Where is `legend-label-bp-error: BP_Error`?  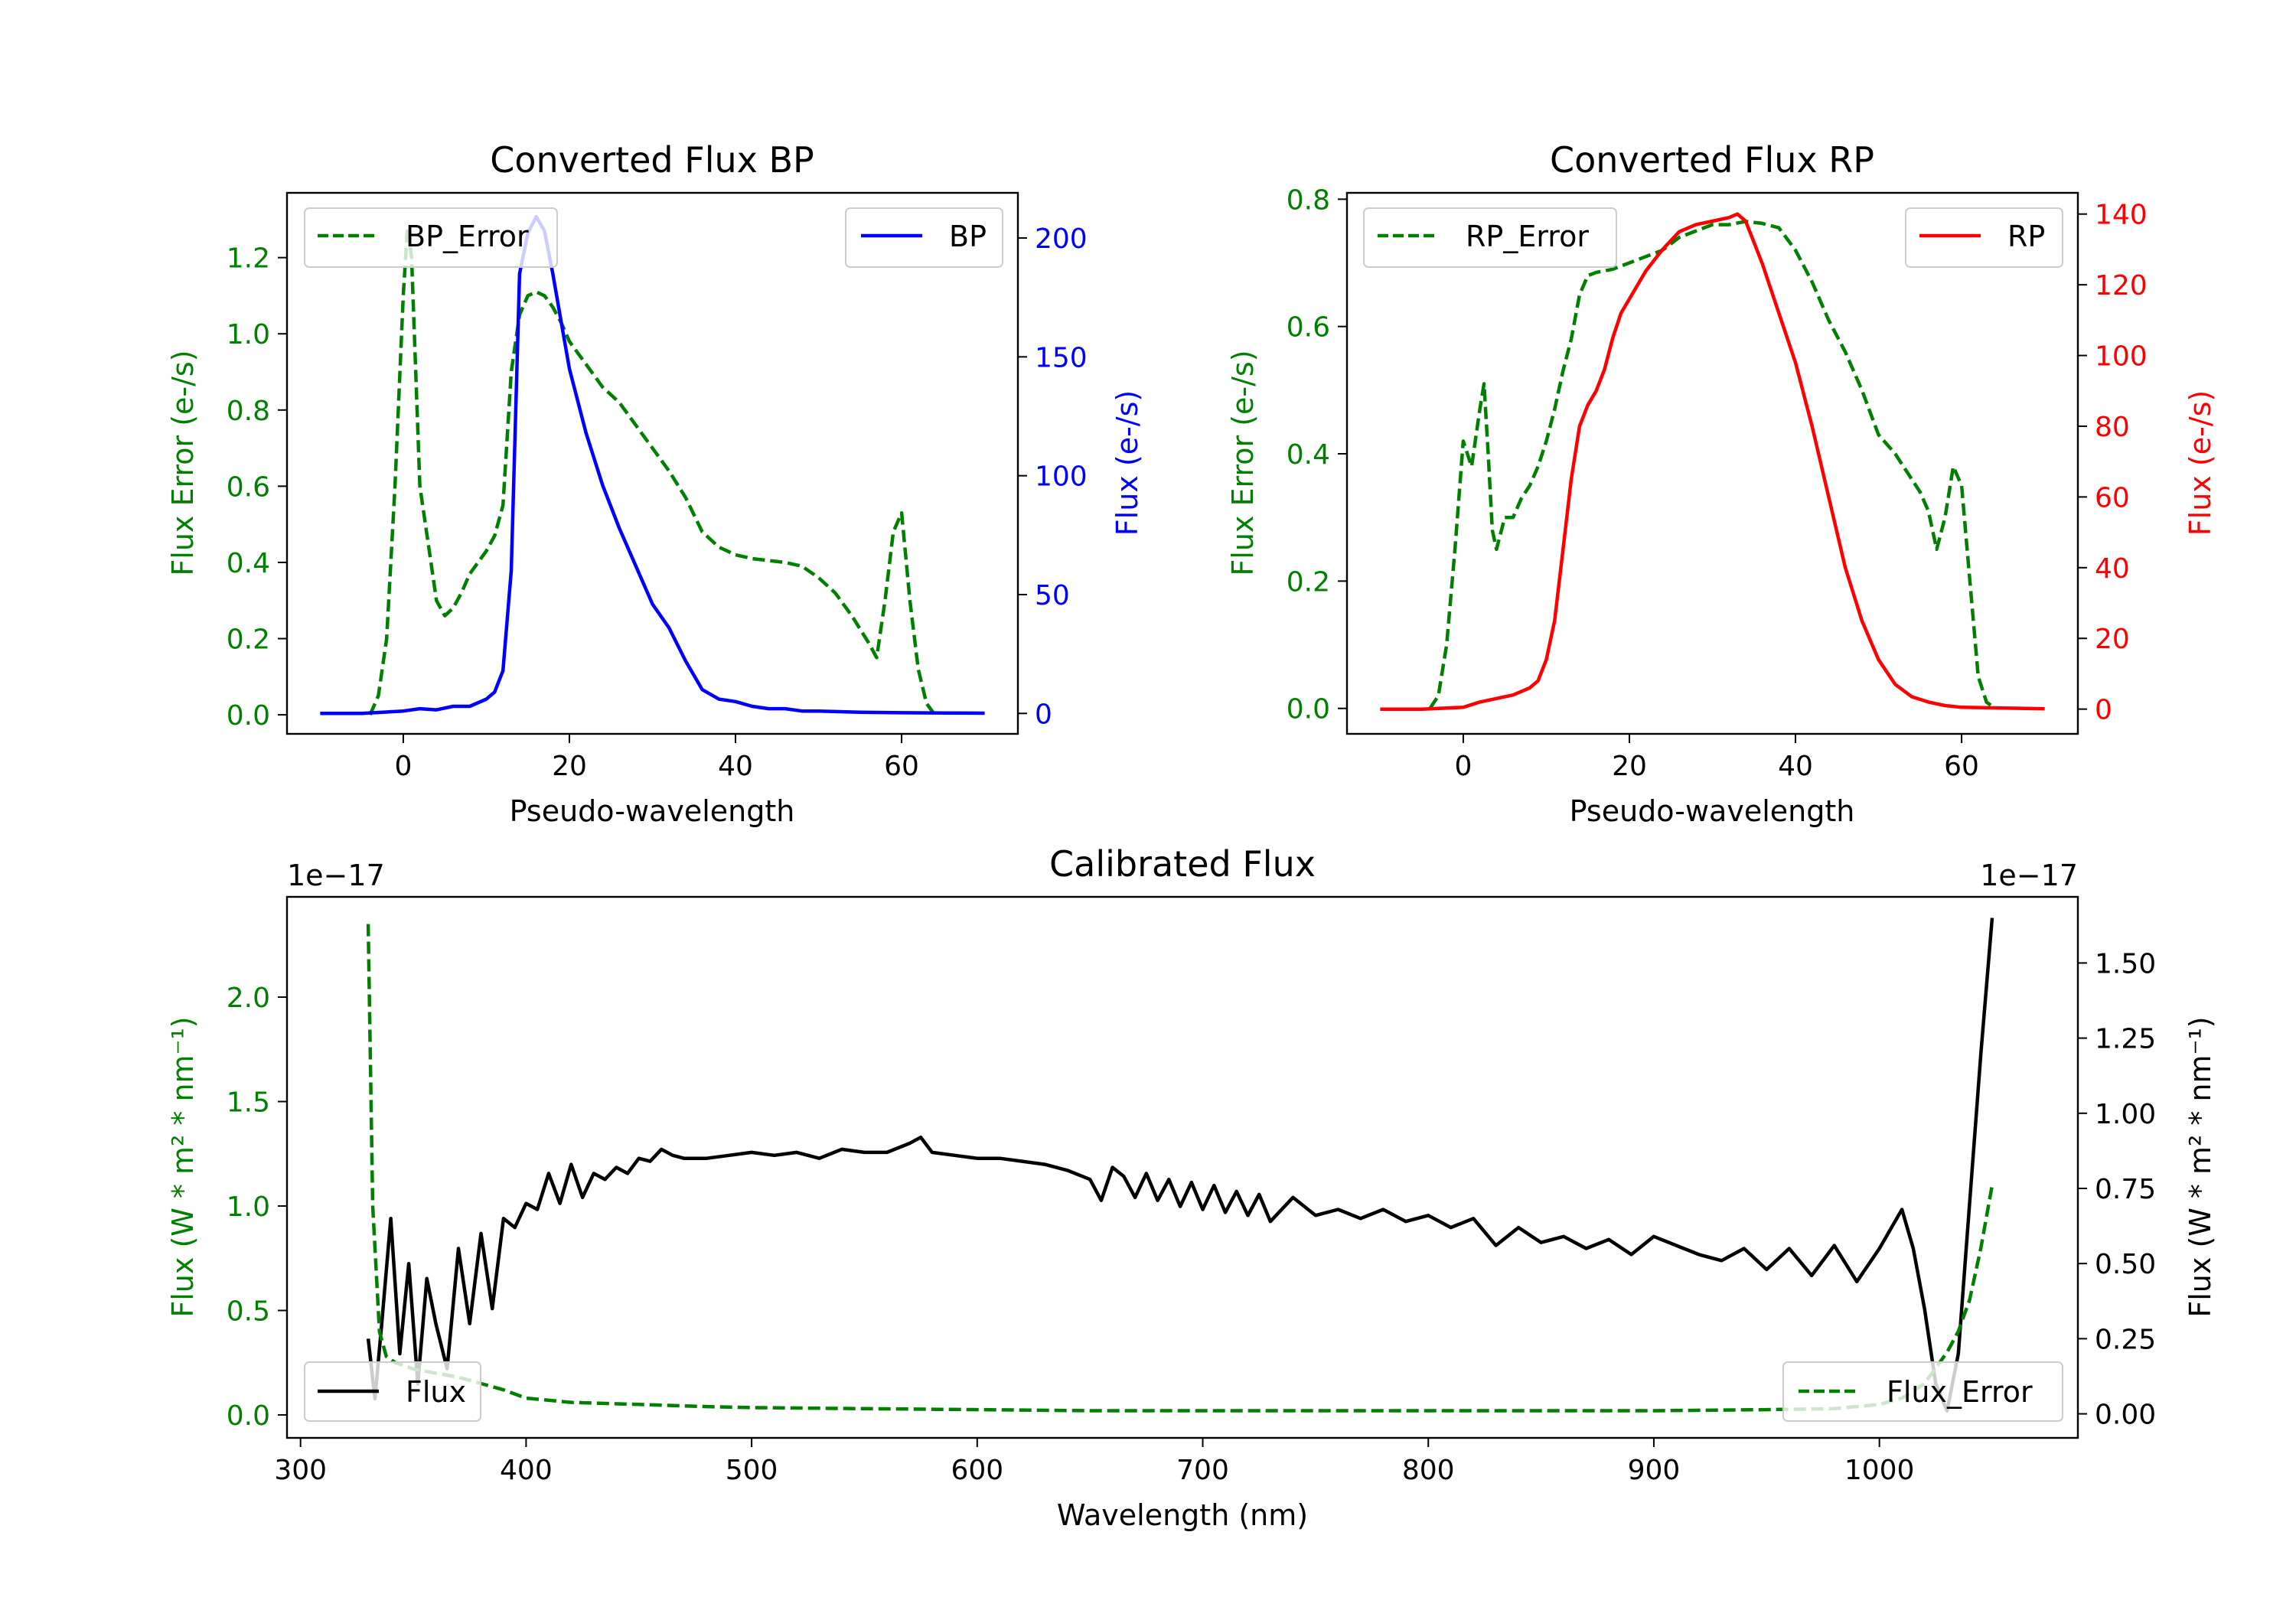
legend-label-bp-error: BP_Error is located at coordinates (467, 237).